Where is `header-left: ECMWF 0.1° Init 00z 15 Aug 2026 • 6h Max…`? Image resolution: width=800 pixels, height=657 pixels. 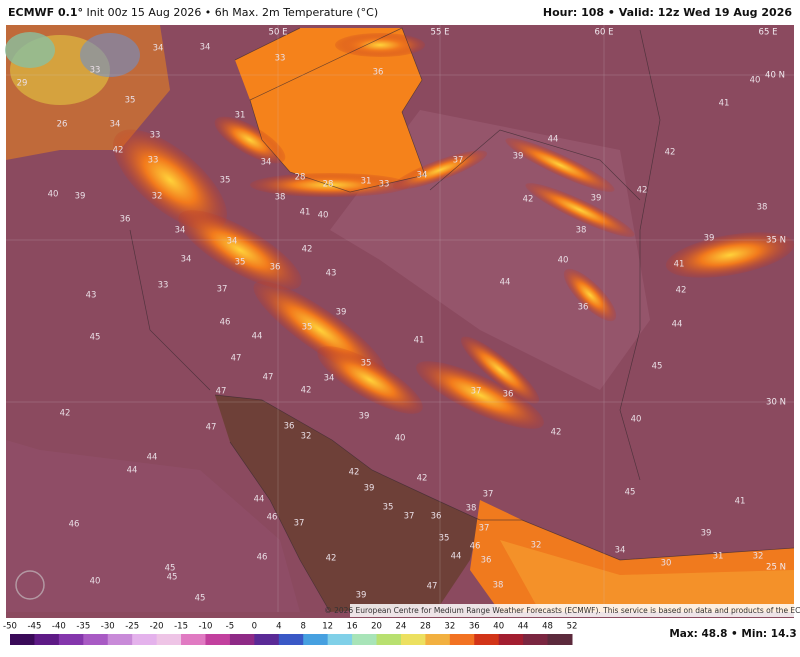
header-left: ECMWF 0.1° Init 00z 15 Aug 2026 • 6h Max… is located at coordinates (193, 12).